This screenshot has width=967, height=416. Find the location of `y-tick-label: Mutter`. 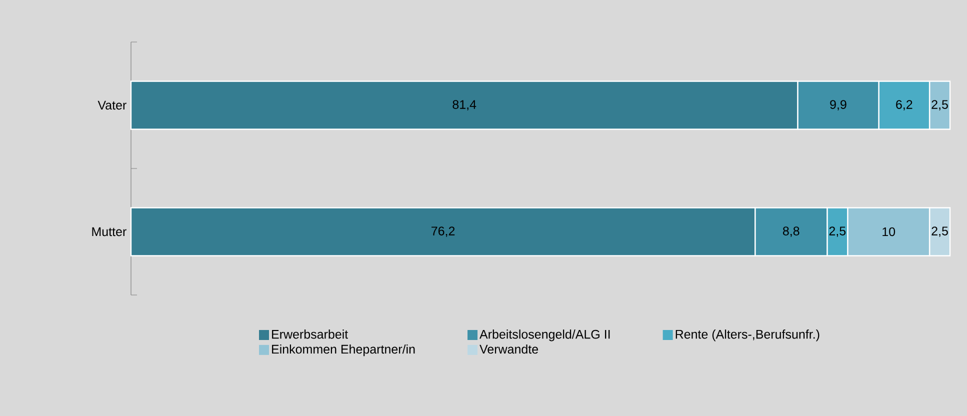

y-tick-label: Mutter is located at coordinates (109, 231).